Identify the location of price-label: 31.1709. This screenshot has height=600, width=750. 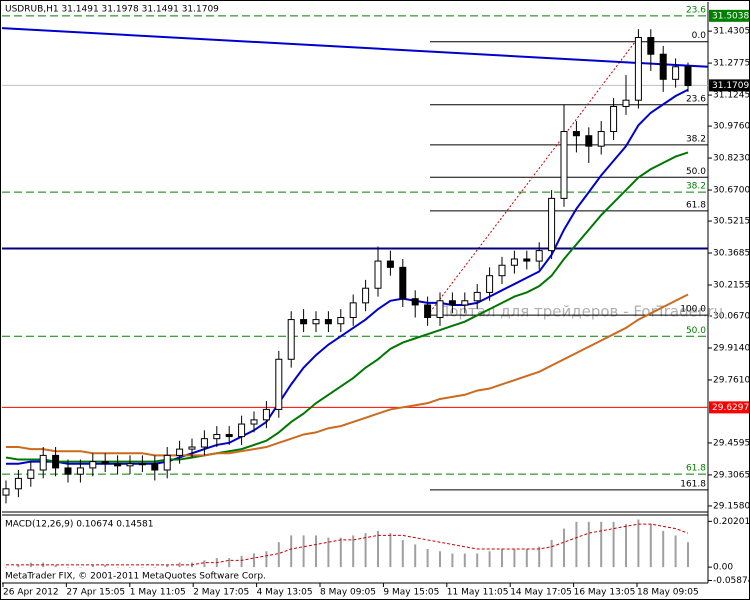
(730, 86).